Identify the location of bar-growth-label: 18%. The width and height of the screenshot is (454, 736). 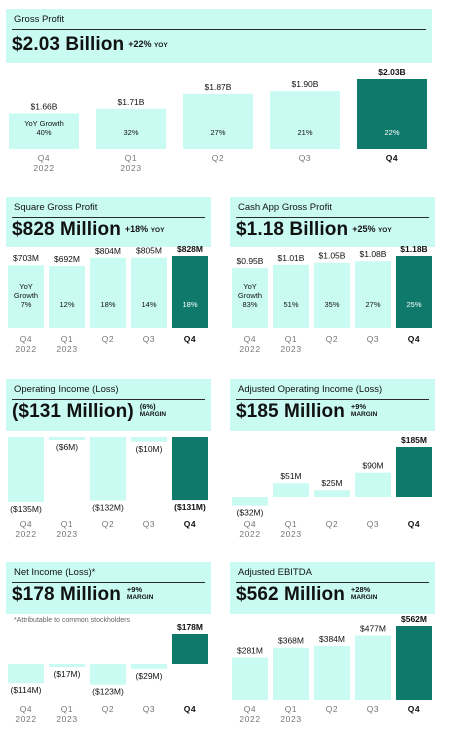
(189, 304).